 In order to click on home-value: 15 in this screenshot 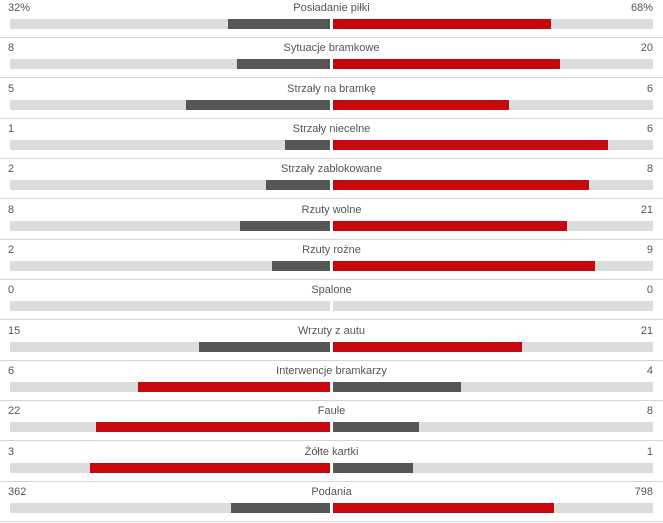, I will do `click(14, 330)`.